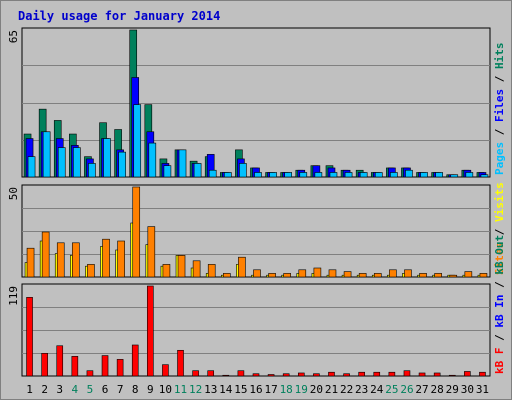 This screenshot has height=400, width=512. What do you see at coordinates (120, 389) in the screenshot?
I see `x-tick-label-7: 7` at bounding box center [120, 389].